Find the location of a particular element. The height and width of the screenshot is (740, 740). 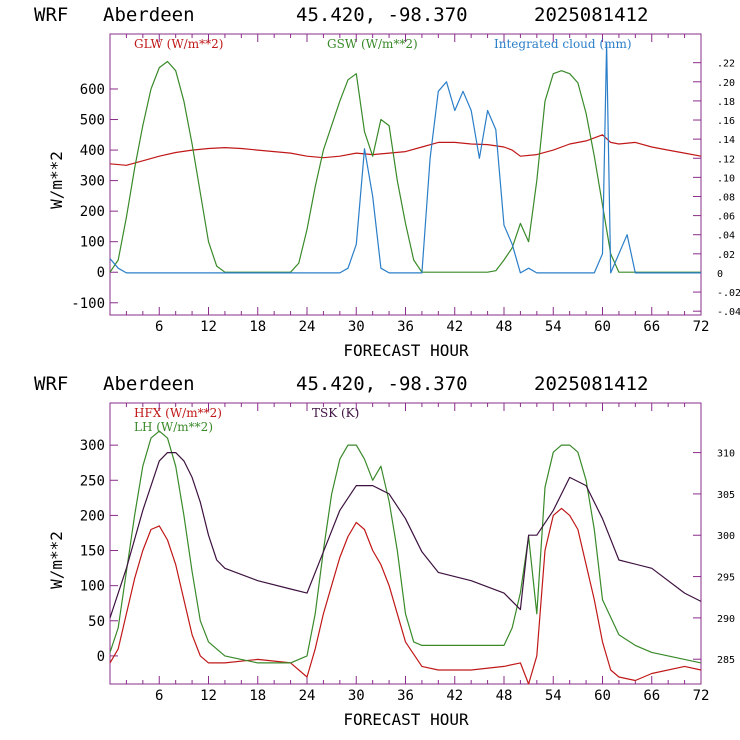

right-tick-label: 285 is located at coordinates (726, 660).